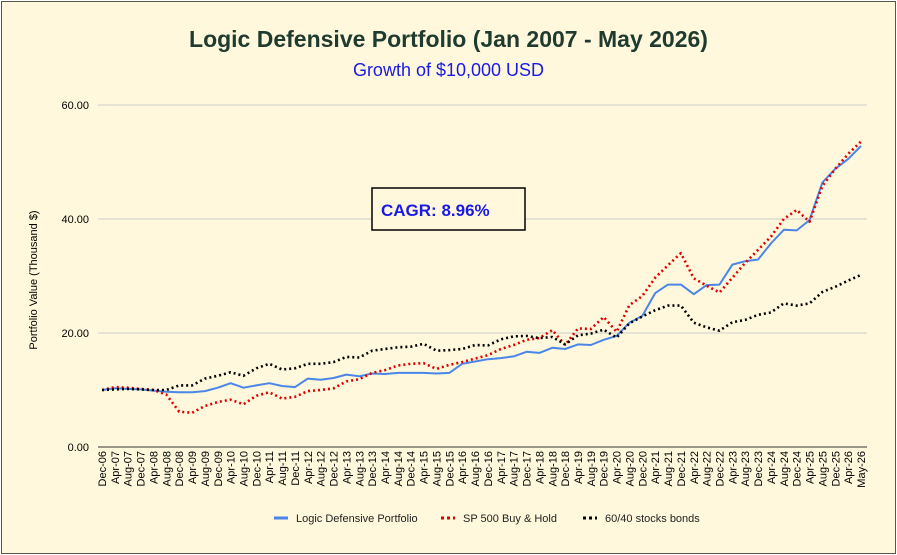 The width and height of the screenshot is (897, 555). I want to click on x-tick-label: Apr-09, so click(193, 467).